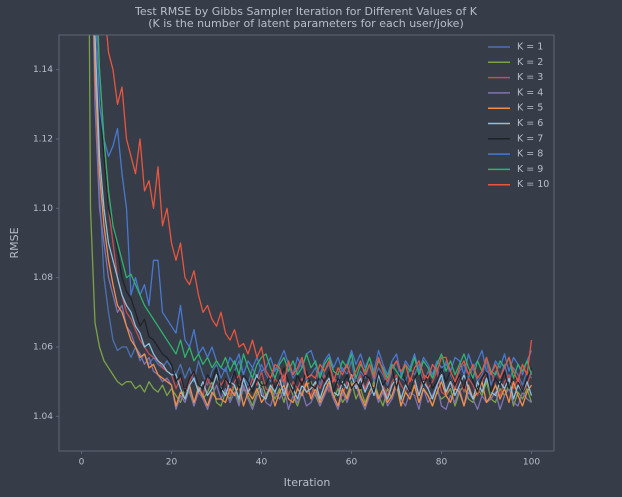  Describe the element at coordinates (530, 92) in the screenshot. I see `legend-label: K = 4` at that location.